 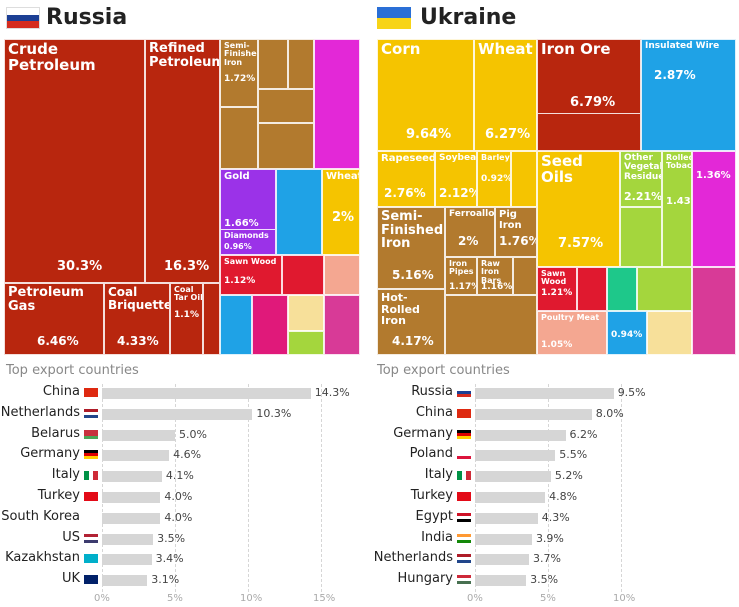 I want to click on south-korea-flag-icon, so click(x=91, y=517).